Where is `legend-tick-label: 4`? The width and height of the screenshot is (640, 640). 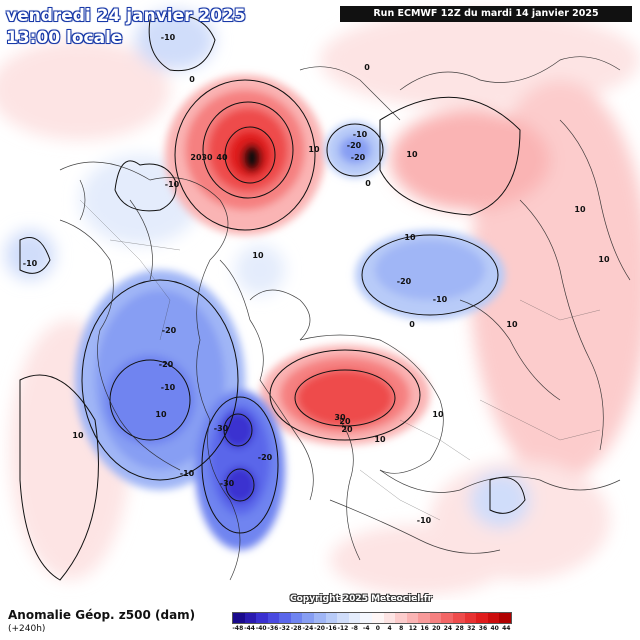
legend-tick-label: 4 is located at coordinates (389, 628).